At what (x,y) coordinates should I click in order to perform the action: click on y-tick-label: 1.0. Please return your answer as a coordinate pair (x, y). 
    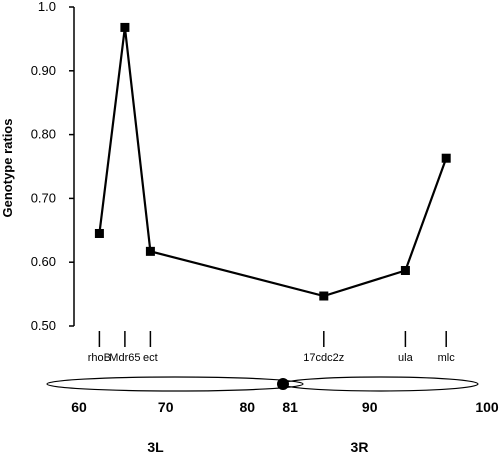
    Looking at the image, I should click on (47, 7).